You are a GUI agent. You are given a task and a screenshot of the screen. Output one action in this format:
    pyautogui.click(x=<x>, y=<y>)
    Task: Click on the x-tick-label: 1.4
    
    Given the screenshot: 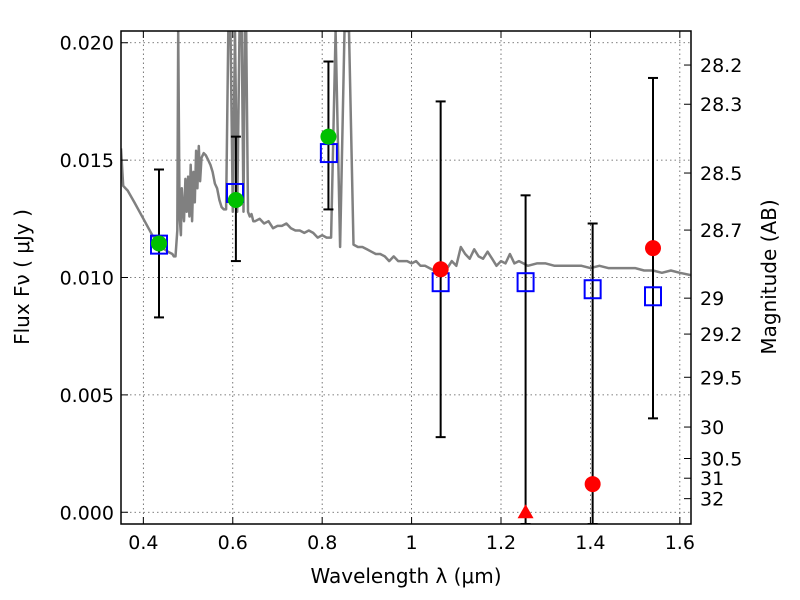 What is the action you would take?
    pyautogui.click(x=590, y=543)
    